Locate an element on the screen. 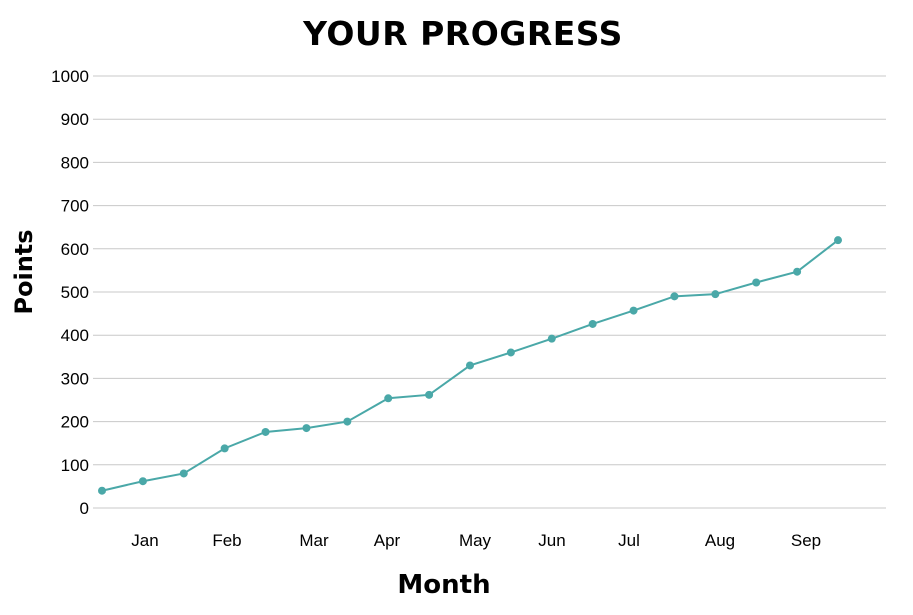 The image size is (913, 615). y-axis-ticks: 0 100 200 300 400 500 600 700 800 900 1000 is located at coordinates (70, 292).